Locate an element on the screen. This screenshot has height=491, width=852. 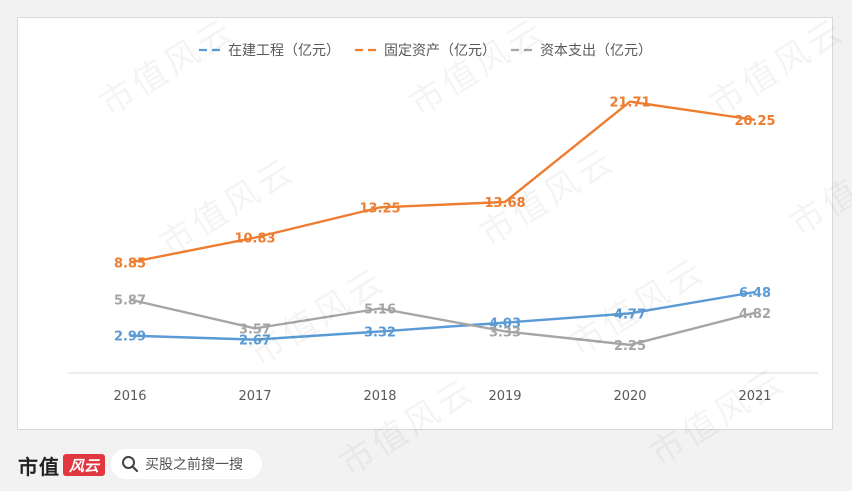
data-label: 2.25 is located at coordinates (630, 346).